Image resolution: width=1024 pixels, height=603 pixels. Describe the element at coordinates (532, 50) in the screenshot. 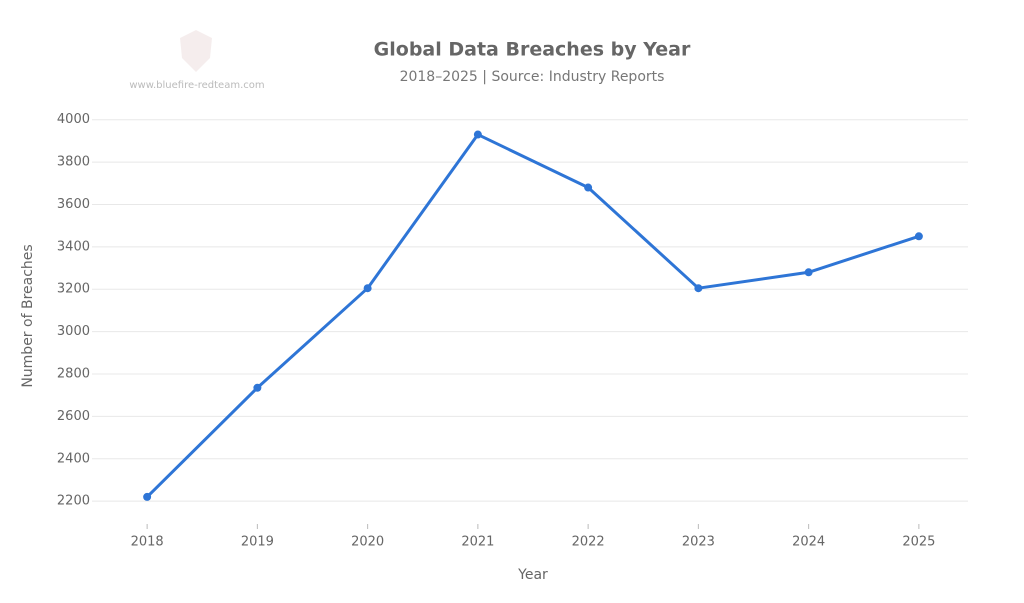

I see `chart-title: Global Data Breaches by Year` at that location.